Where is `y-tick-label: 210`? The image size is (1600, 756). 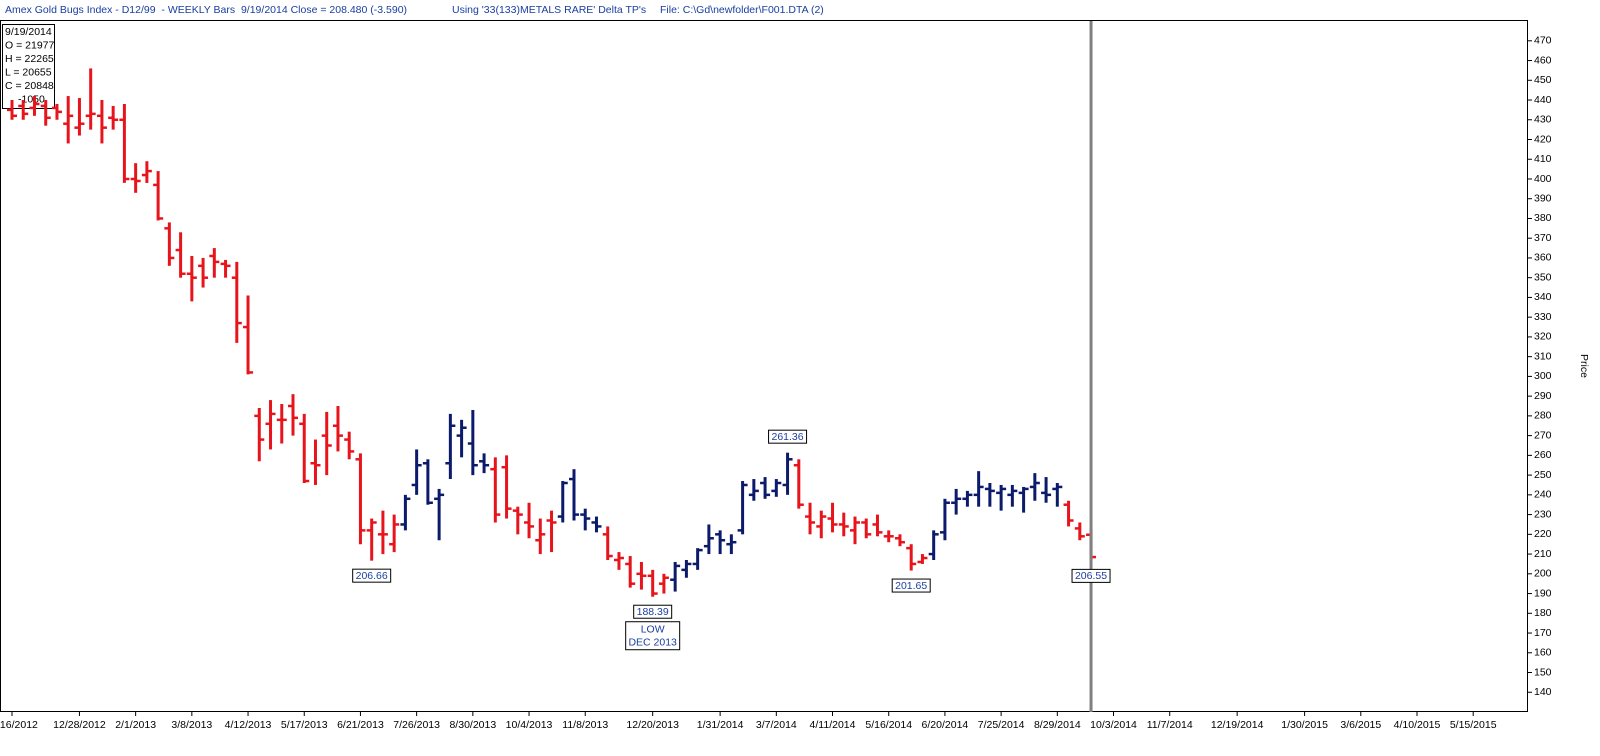
y-tick-label: 210 is located at coordinates (1543, 554).